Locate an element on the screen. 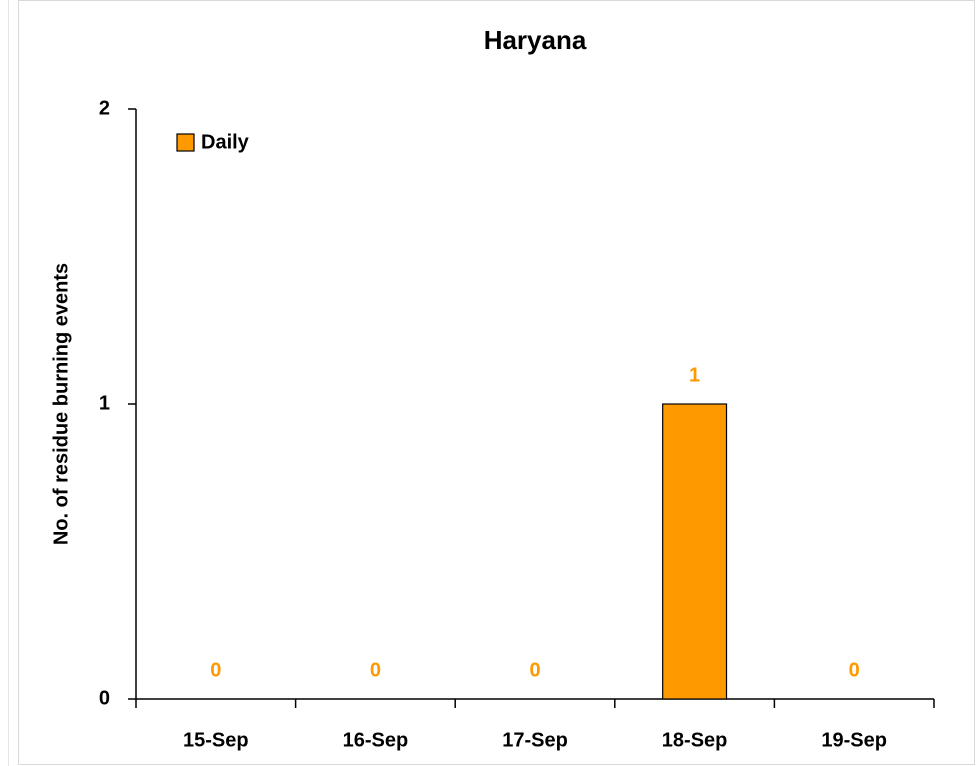 This screenshot has height=766, width=976. y-tick-label: 1 is located at coordinates (104, 403).